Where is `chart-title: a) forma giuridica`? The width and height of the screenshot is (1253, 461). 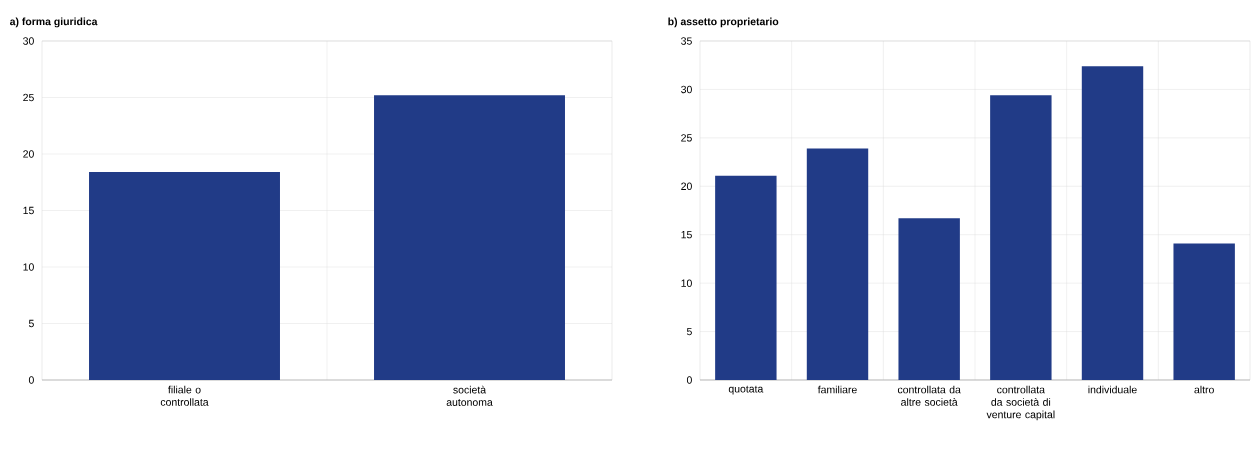
chart-title: a) forma giuridica is located at coordinates (54, 22).